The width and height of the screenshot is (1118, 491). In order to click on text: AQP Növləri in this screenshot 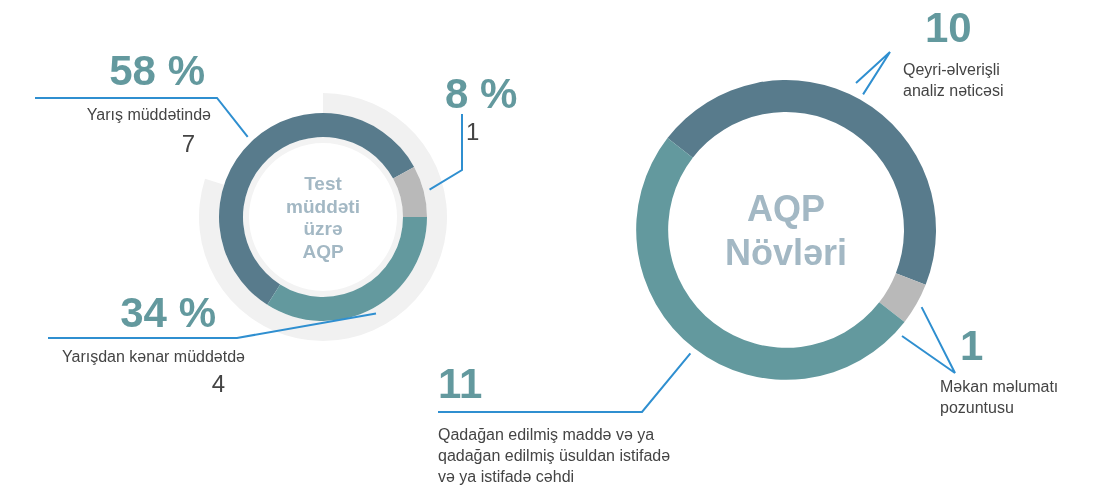, I will do `click(786, 230)`.